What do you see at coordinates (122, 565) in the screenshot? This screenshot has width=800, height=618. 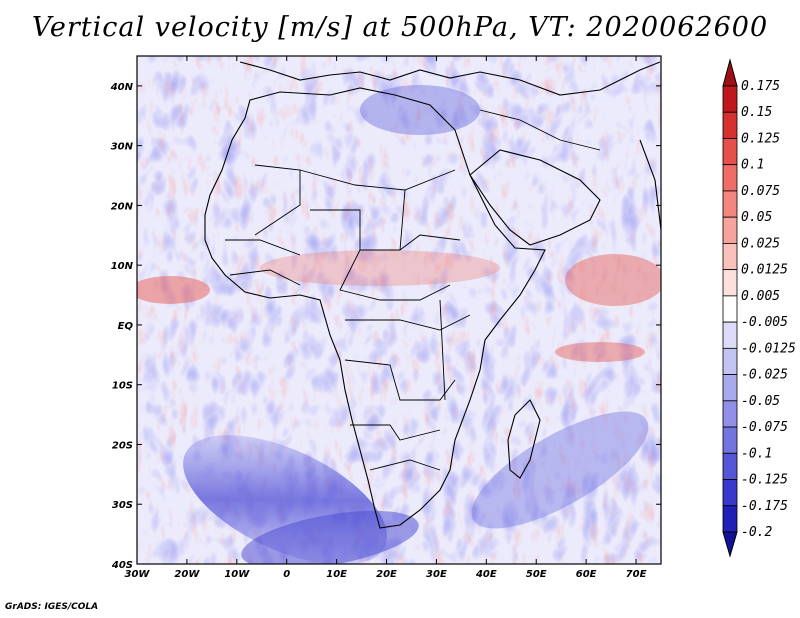 I see `lat-tick-label: 40S` at bounding box center [122, 565].